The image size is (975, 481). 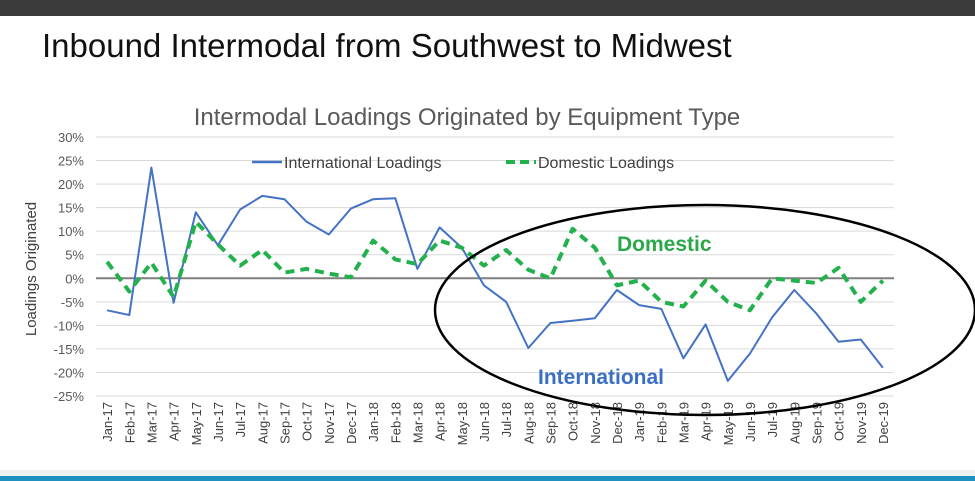 I want to click on x-tick-label: Aug-18, so click(x=528, y=423).